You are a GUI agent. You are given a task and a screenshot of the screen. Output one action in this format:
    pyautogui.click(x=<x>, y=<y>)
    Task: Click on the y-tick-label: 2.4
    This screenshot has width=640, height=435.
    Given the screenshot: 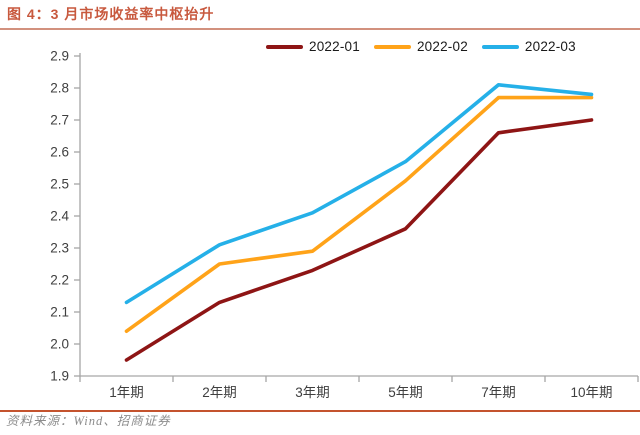 What is the action you would take?
    pyautogui.click(x=59, y=216)
    